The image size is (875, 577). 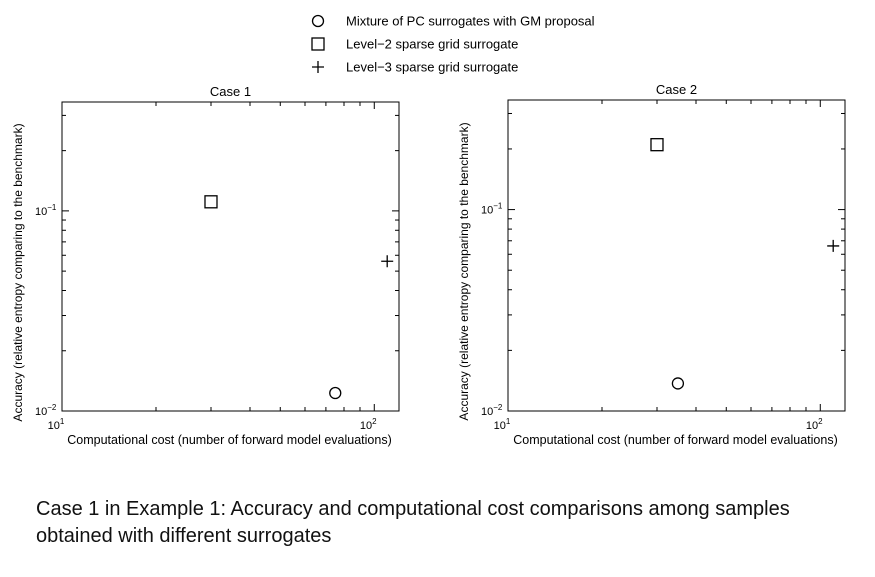 What do you see at coordinates (318, 44) in the screenshot?
I see `legend-marker-square` at bounding box center [318, 44].